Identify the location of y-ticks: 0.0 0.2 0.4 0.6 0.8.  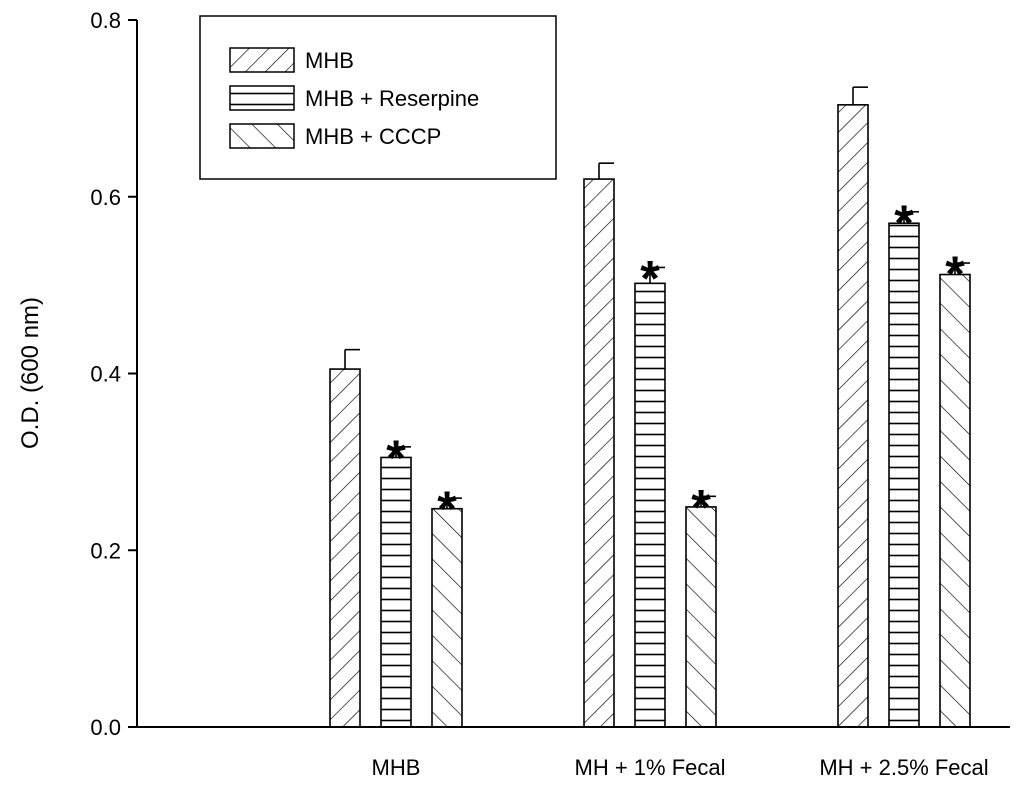
(113, 374).